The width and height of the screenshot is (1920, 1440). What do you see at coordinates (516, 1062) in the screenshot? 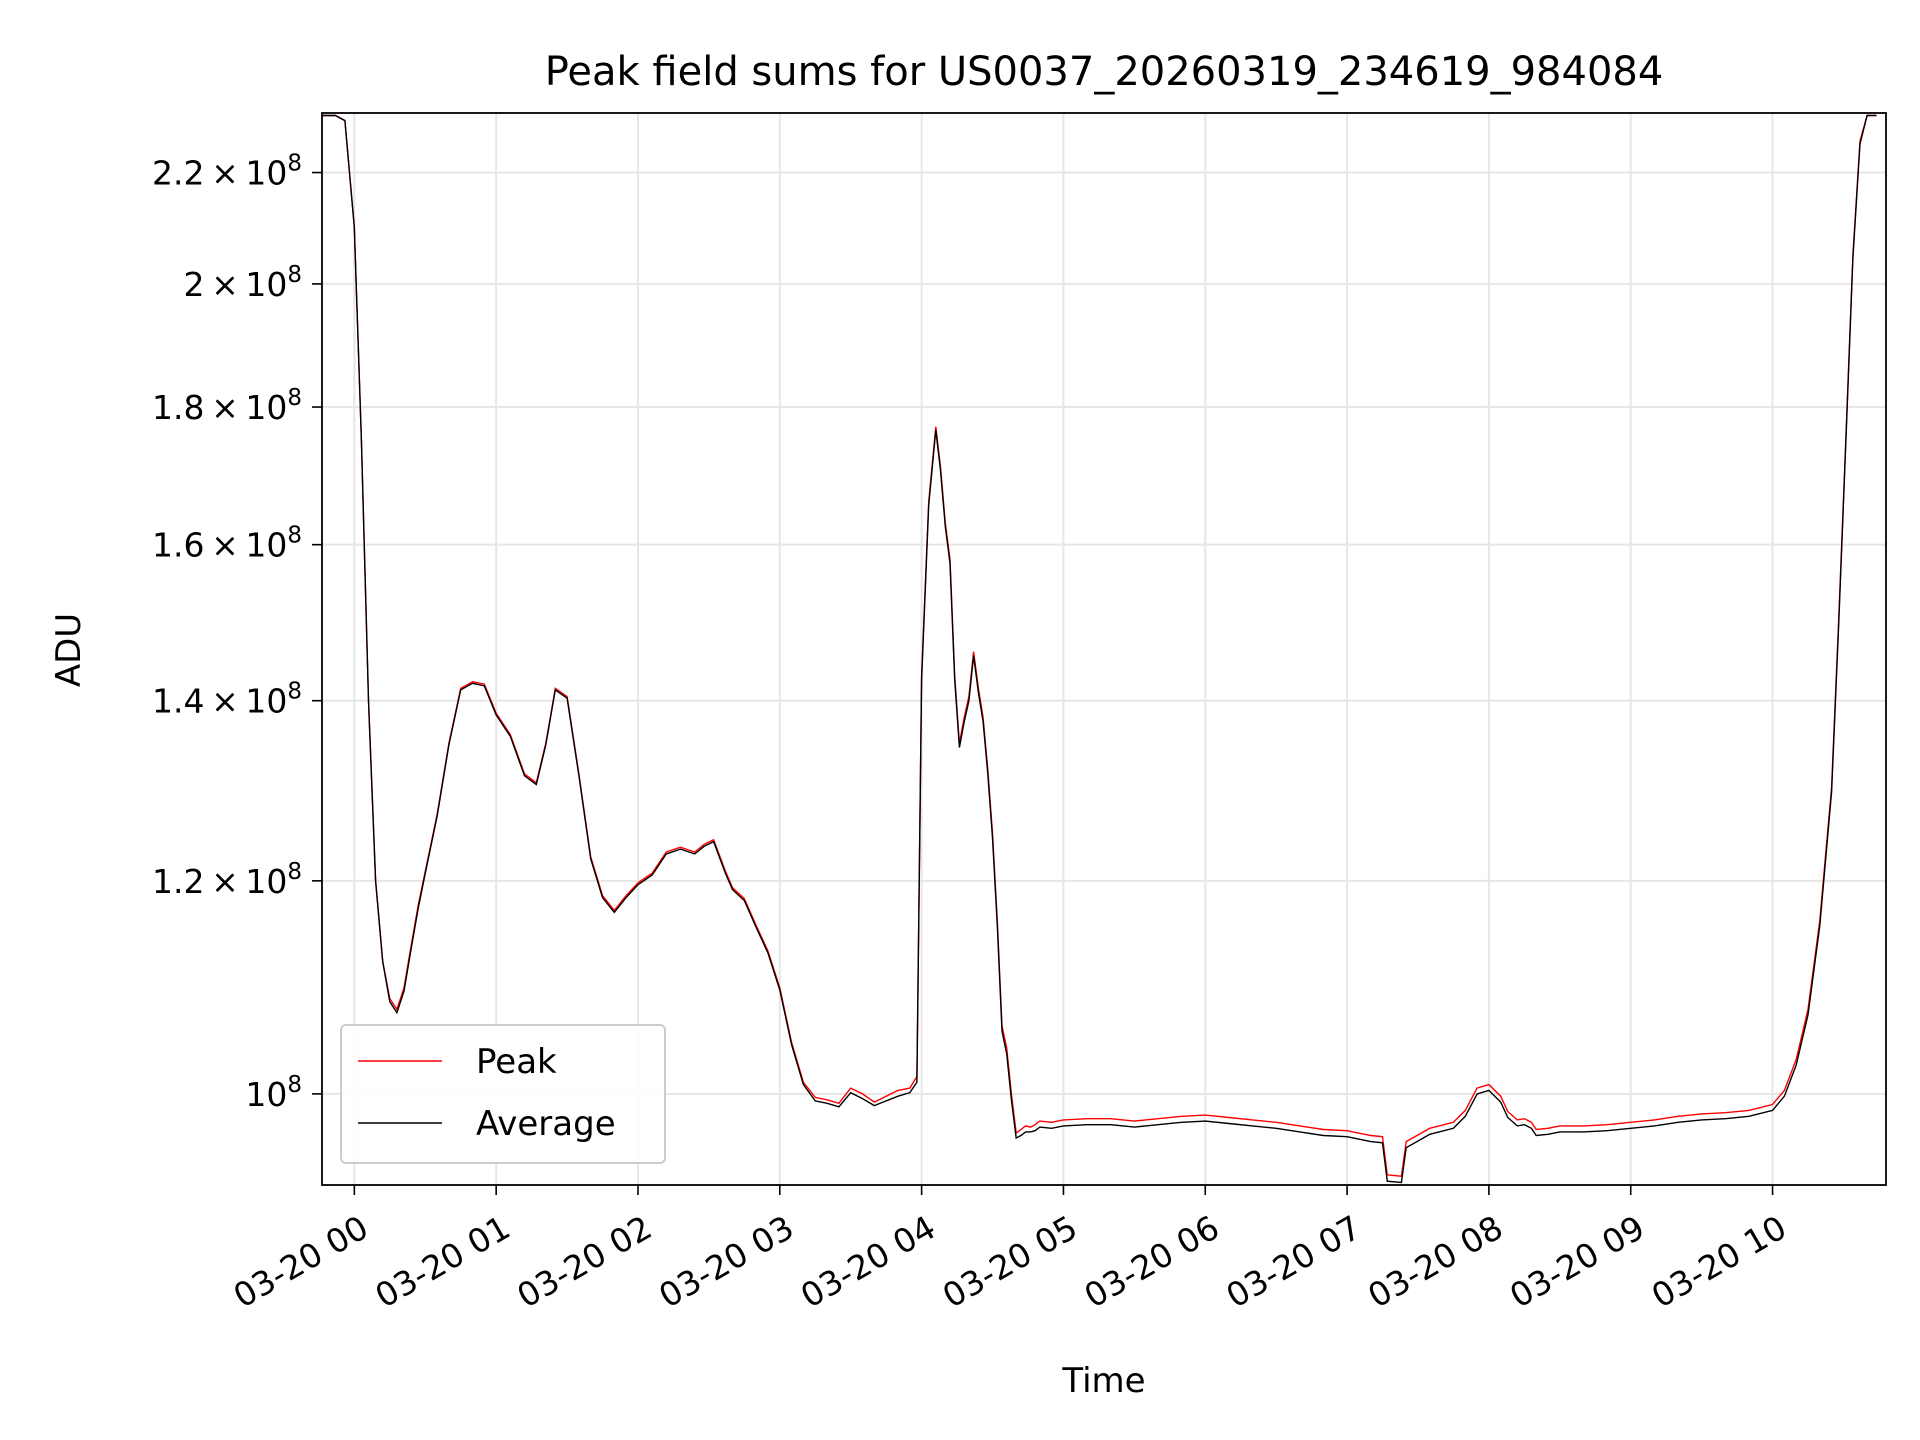
I see `legend-label-peak: Peak` at bounding box center [516, 1062].